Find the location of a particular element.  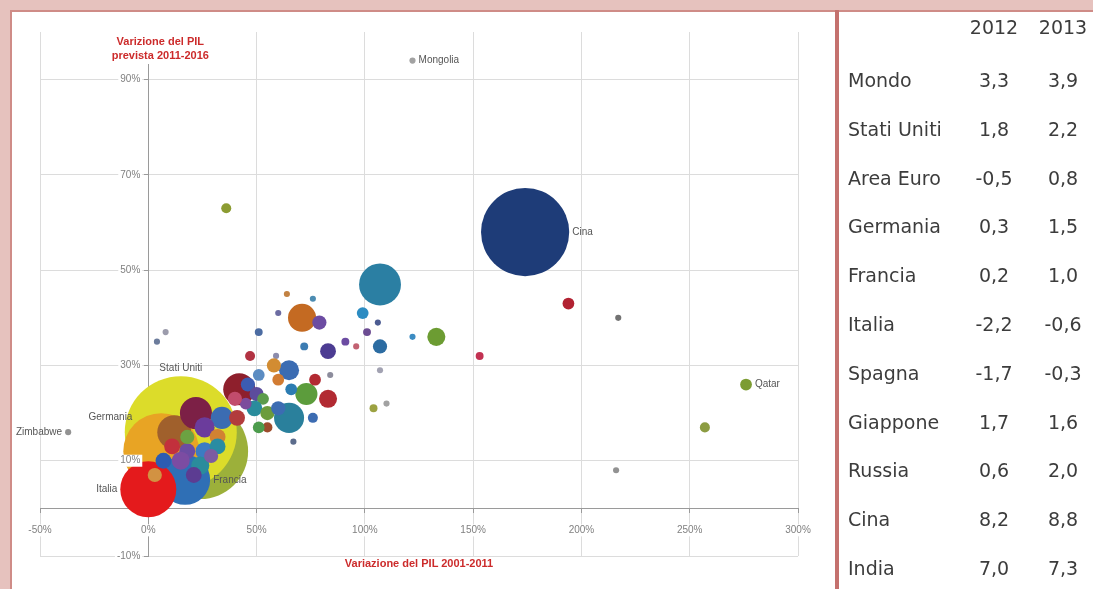

series-label: Zimbabwe is located at coordinates (39, 431).